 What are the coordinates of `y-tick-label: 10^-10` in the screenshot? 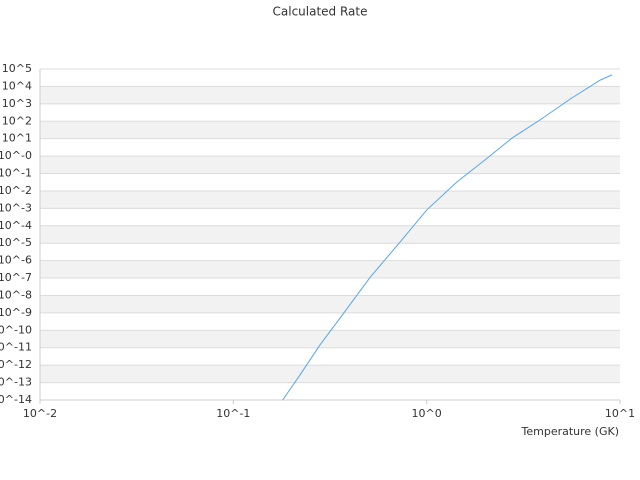 It's located at (16, 329).